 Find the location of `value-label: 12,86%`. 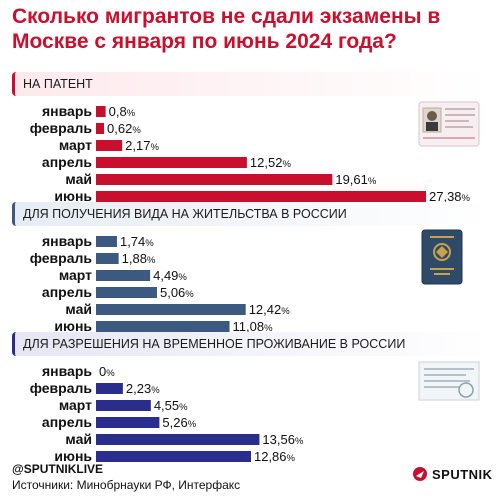

value-label: 12,86% is located at coordinates (275, 456).